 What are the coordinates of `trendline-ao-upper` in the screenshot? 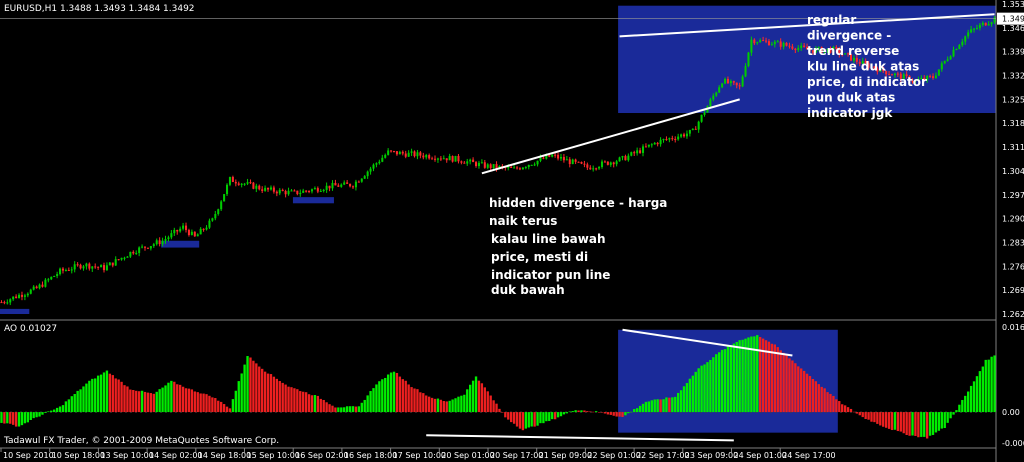 It's located at (707, 342).